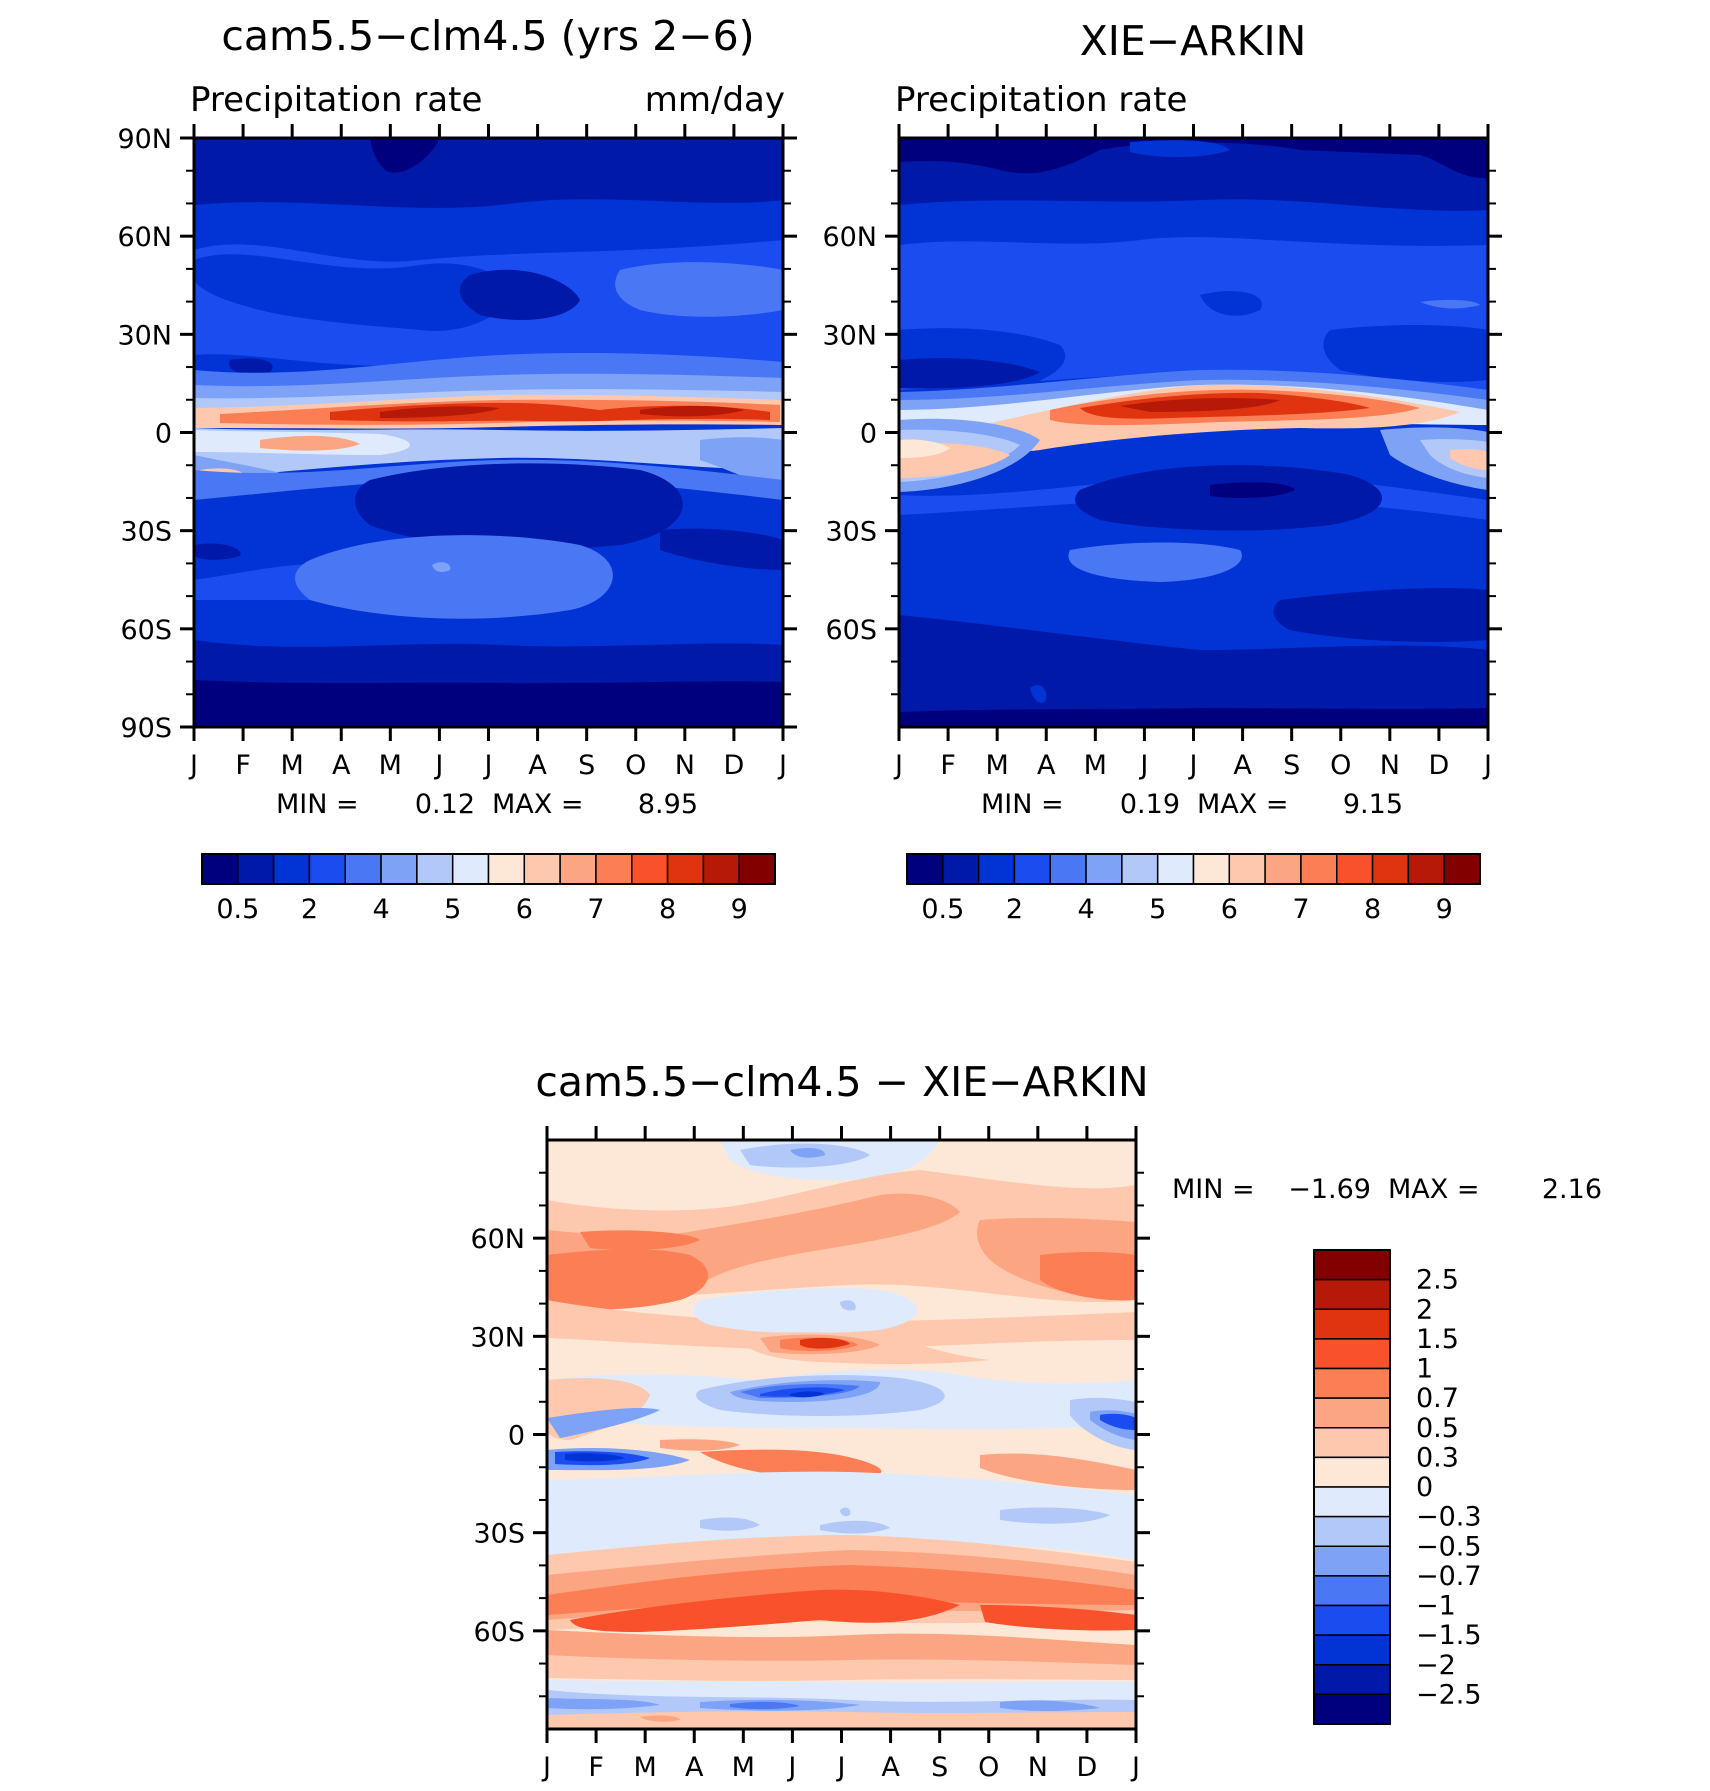  Describe the element at coordinates (1437, 1280) in the screenshot. I see `colorbar-label: 2.5` at that location.